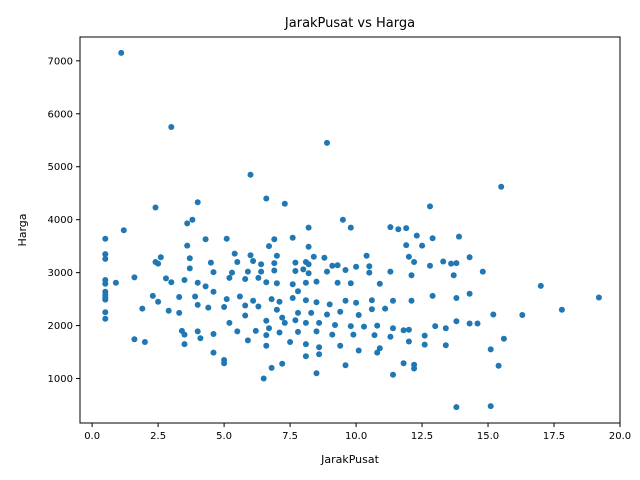  What do you see at coordinates (224, 436) in the screenshot?
I see `x-tick-label: 5.0` at bounding box center [224, 436].